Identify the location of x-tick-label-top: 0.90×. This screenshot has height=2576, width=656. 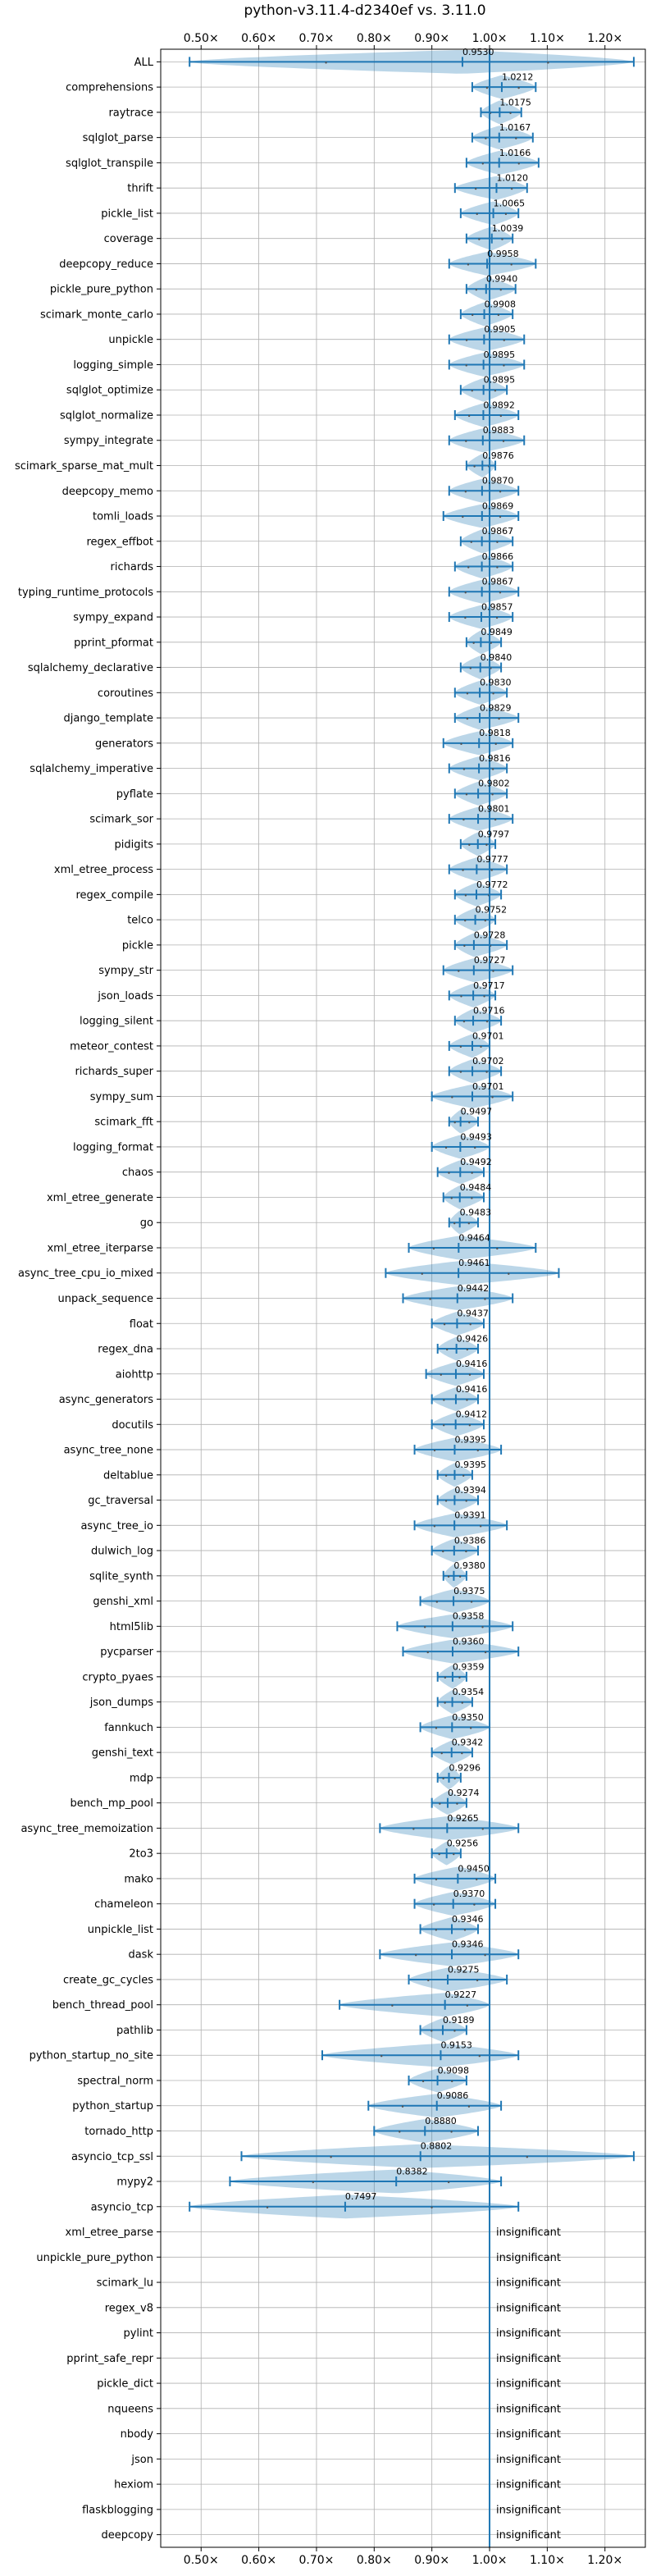
(431, 39).